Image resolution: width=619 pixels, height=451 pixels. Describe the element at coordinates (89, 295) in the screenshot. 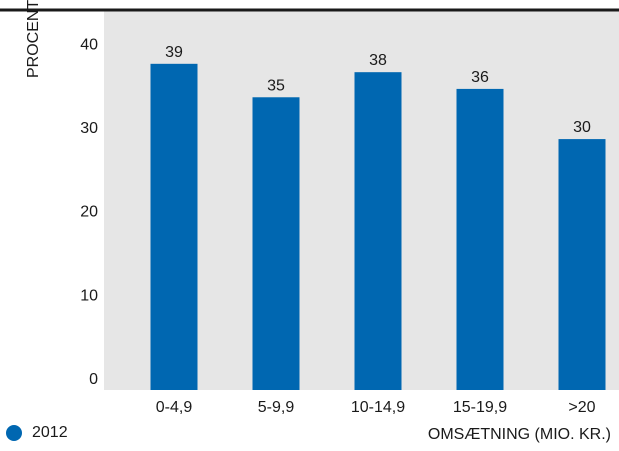

I see `y-tick-label: 10` at that location.